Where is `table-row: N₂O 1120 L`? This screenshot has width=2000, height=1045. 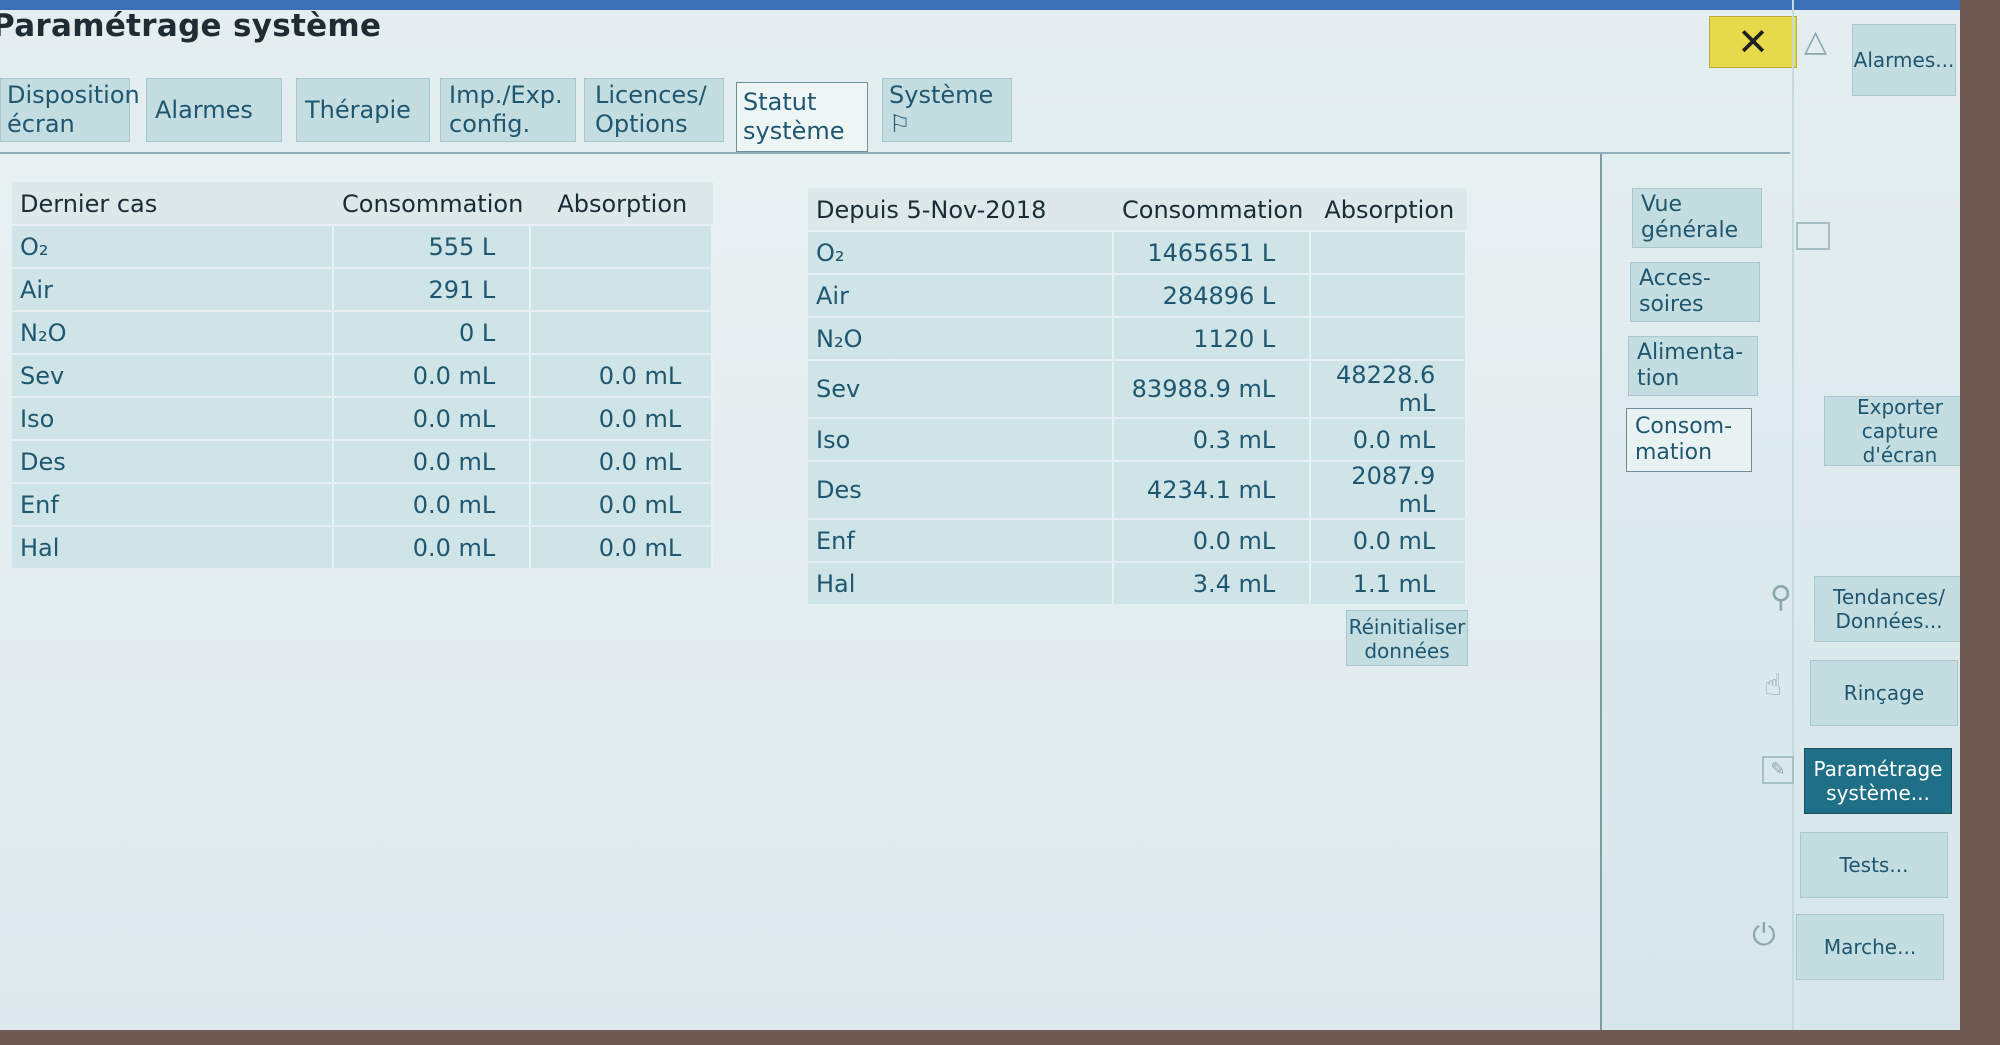 table-row: N₂O 1120 L is located at coordinates (1138, 338).